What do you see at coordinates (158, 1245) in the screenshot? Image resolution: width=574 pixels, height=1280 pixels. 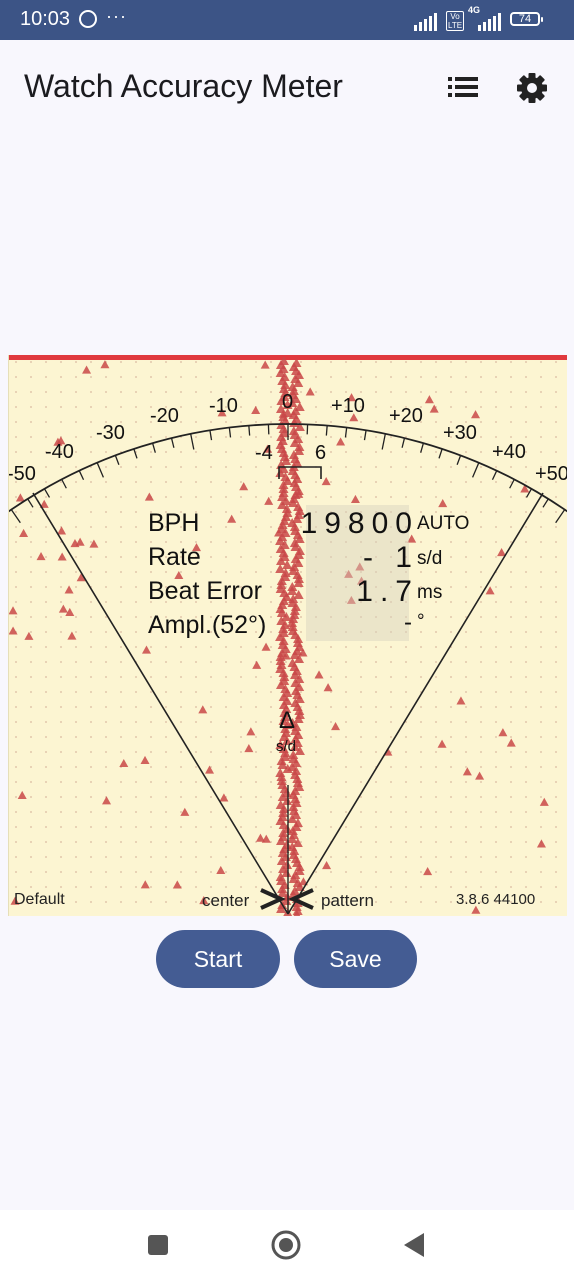 I see `recent-apps-icon` at bounding box center [158, 1245].